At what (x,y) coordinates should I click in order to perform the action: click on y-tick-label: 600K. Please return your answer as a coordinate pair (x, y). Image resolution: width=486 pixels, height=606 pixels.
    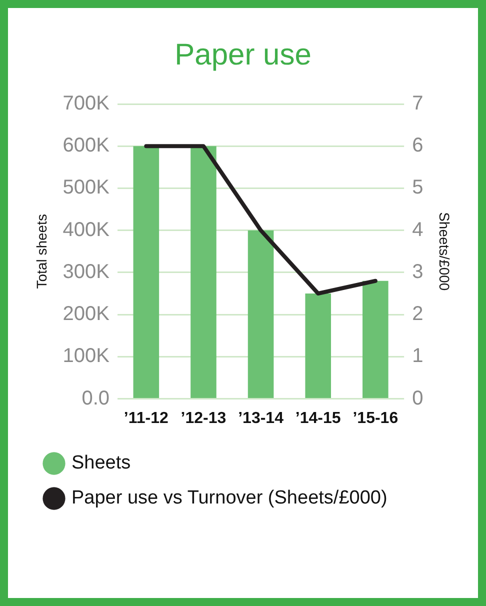
    Looking at the image, I should click on (86, 145).